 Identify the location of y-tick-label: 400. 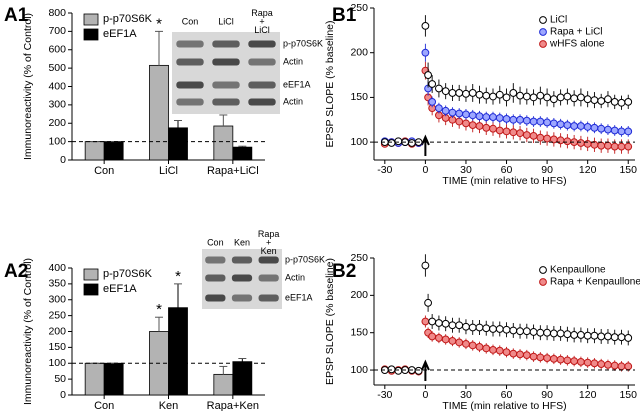
(57, 86).